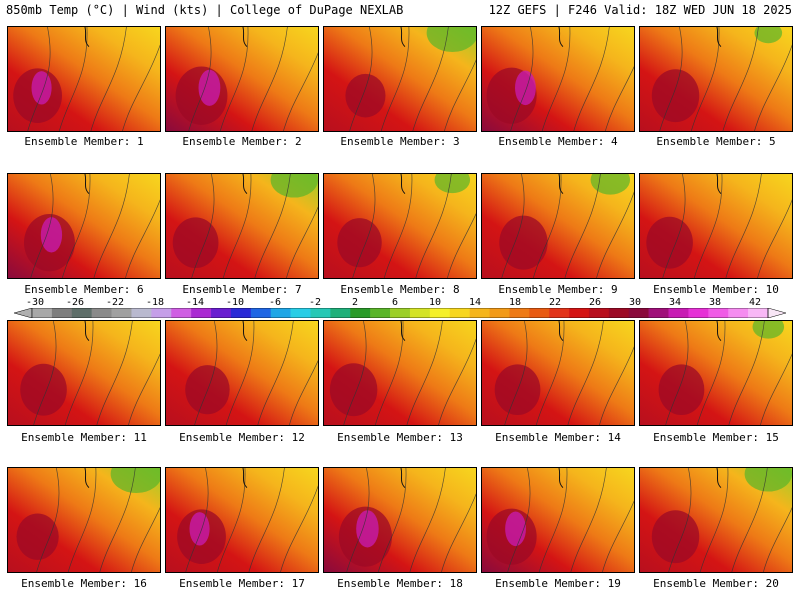 The image size is (800, 600). Describe the element at coordinates (84, 583) in the screenshot. I see `ensemble-member-label: Ensemble Member: 16` at that location.